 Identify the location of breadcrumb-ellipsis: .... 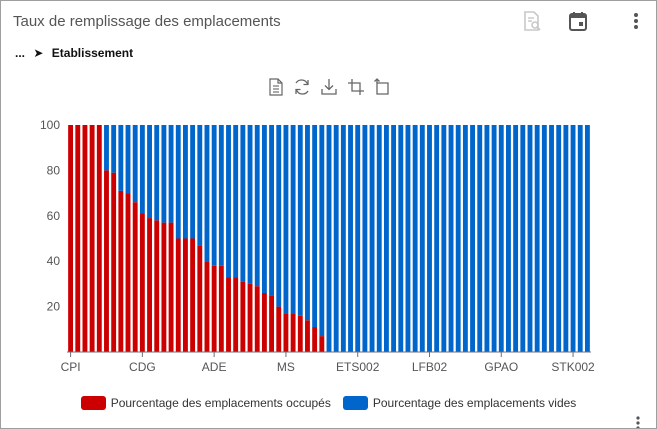
(20, 53).